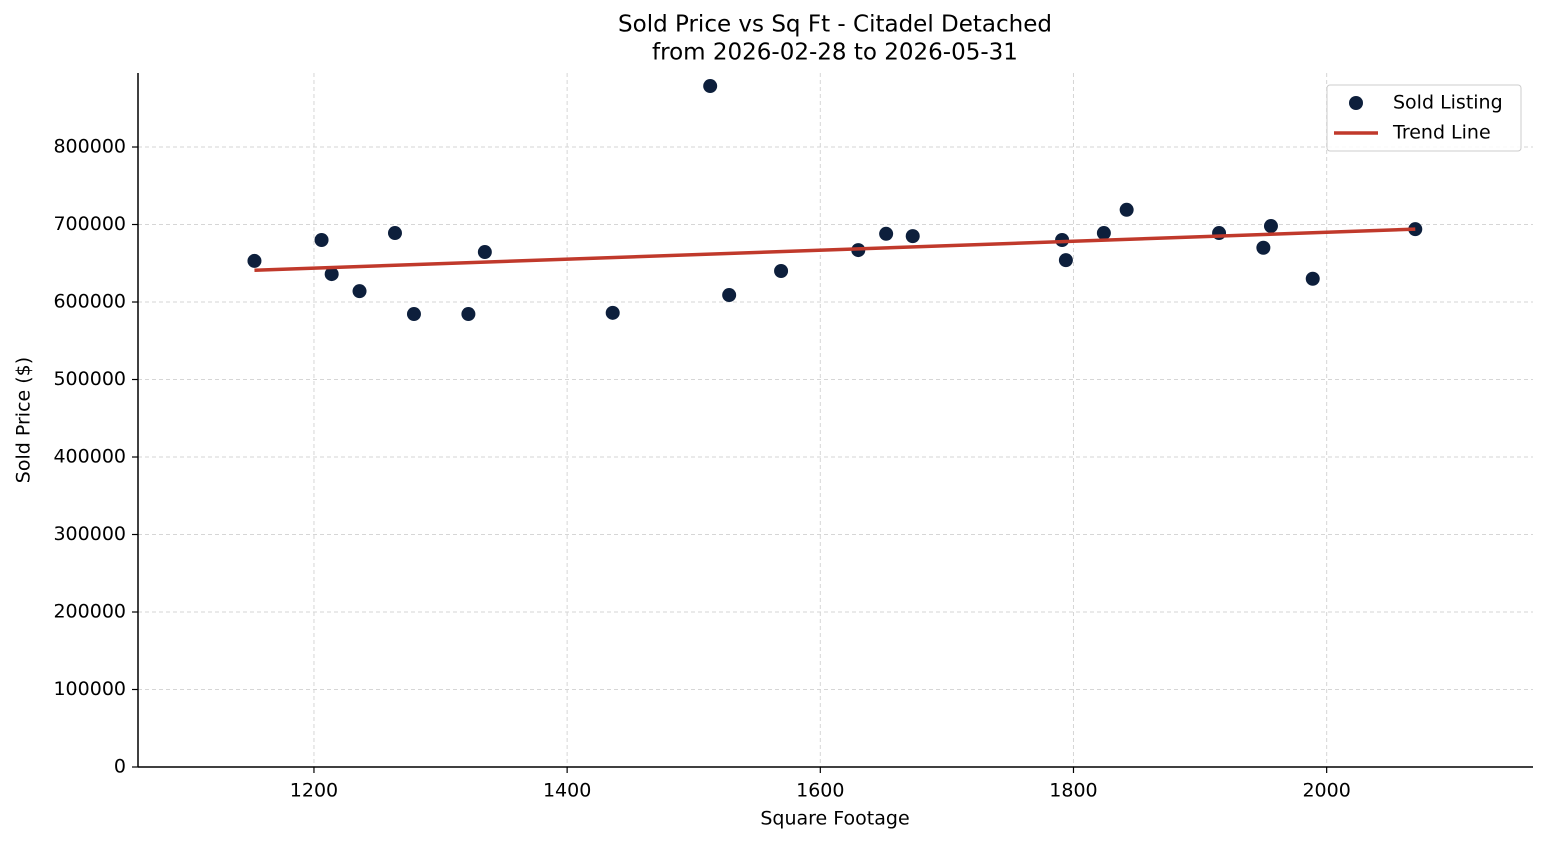 This screenshot has width=1547, height=845. What do you see at coordinates (89, 302) in the screenshot?
I see `y-tick-label: 600000` at bounding box center [89, 302].